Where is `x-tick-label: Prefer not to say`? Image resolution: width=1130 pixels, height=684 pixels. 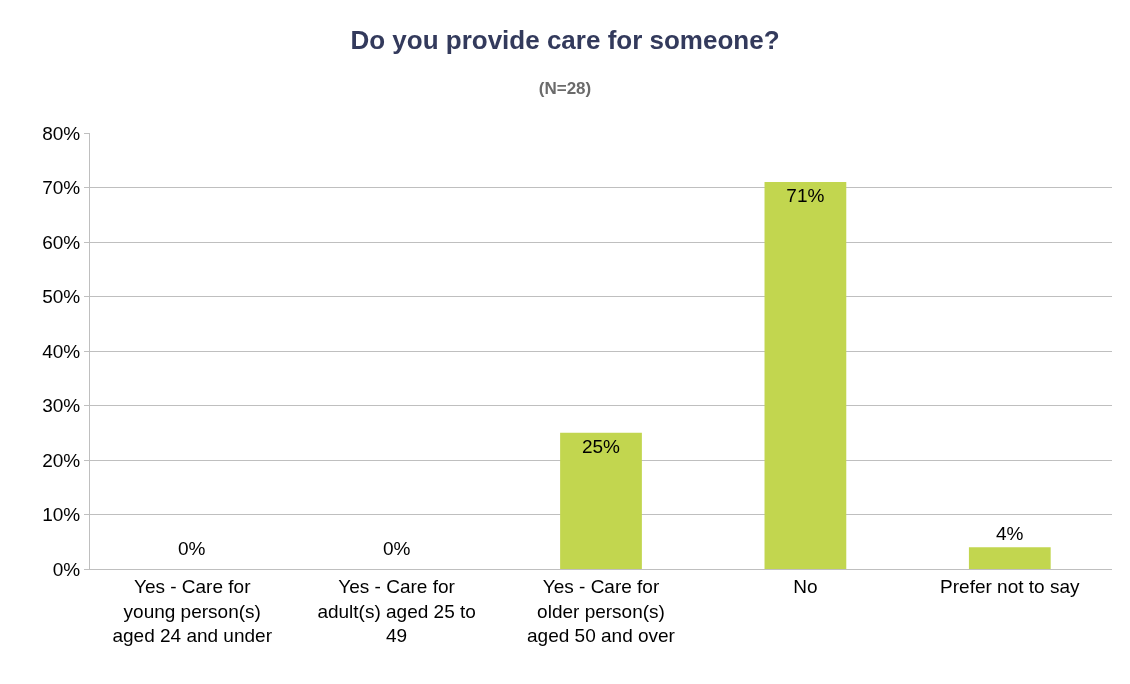 x-tick-label: Prefer not to say is located at coordinates (1010, 586).